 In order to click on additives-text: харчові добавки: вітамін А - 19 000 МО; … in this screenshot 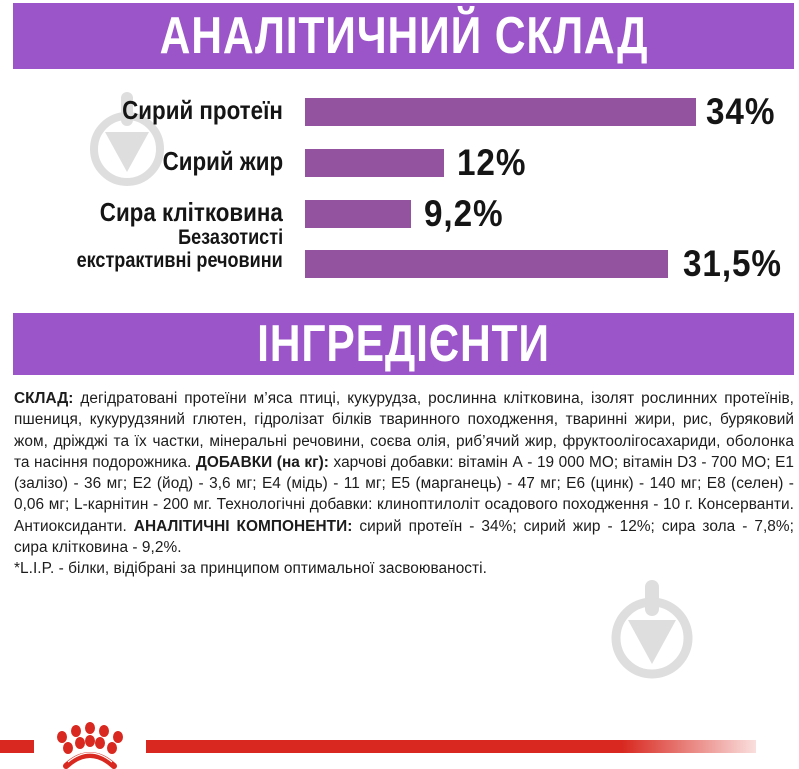, I will do `click(404, 494)`.